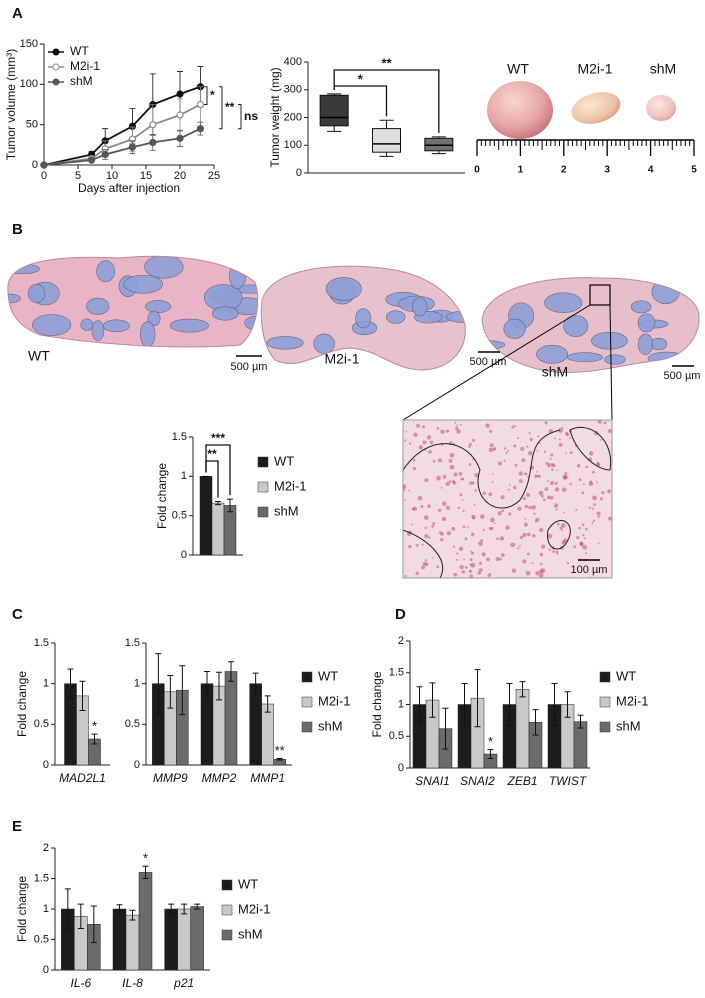 Image resolution: width=705 pixels, height=998 pixels. What do you see at coordinates (219, 778) in the screenshot?
I see `x-tick-label: MMP2` at bounding box center [219, 778].